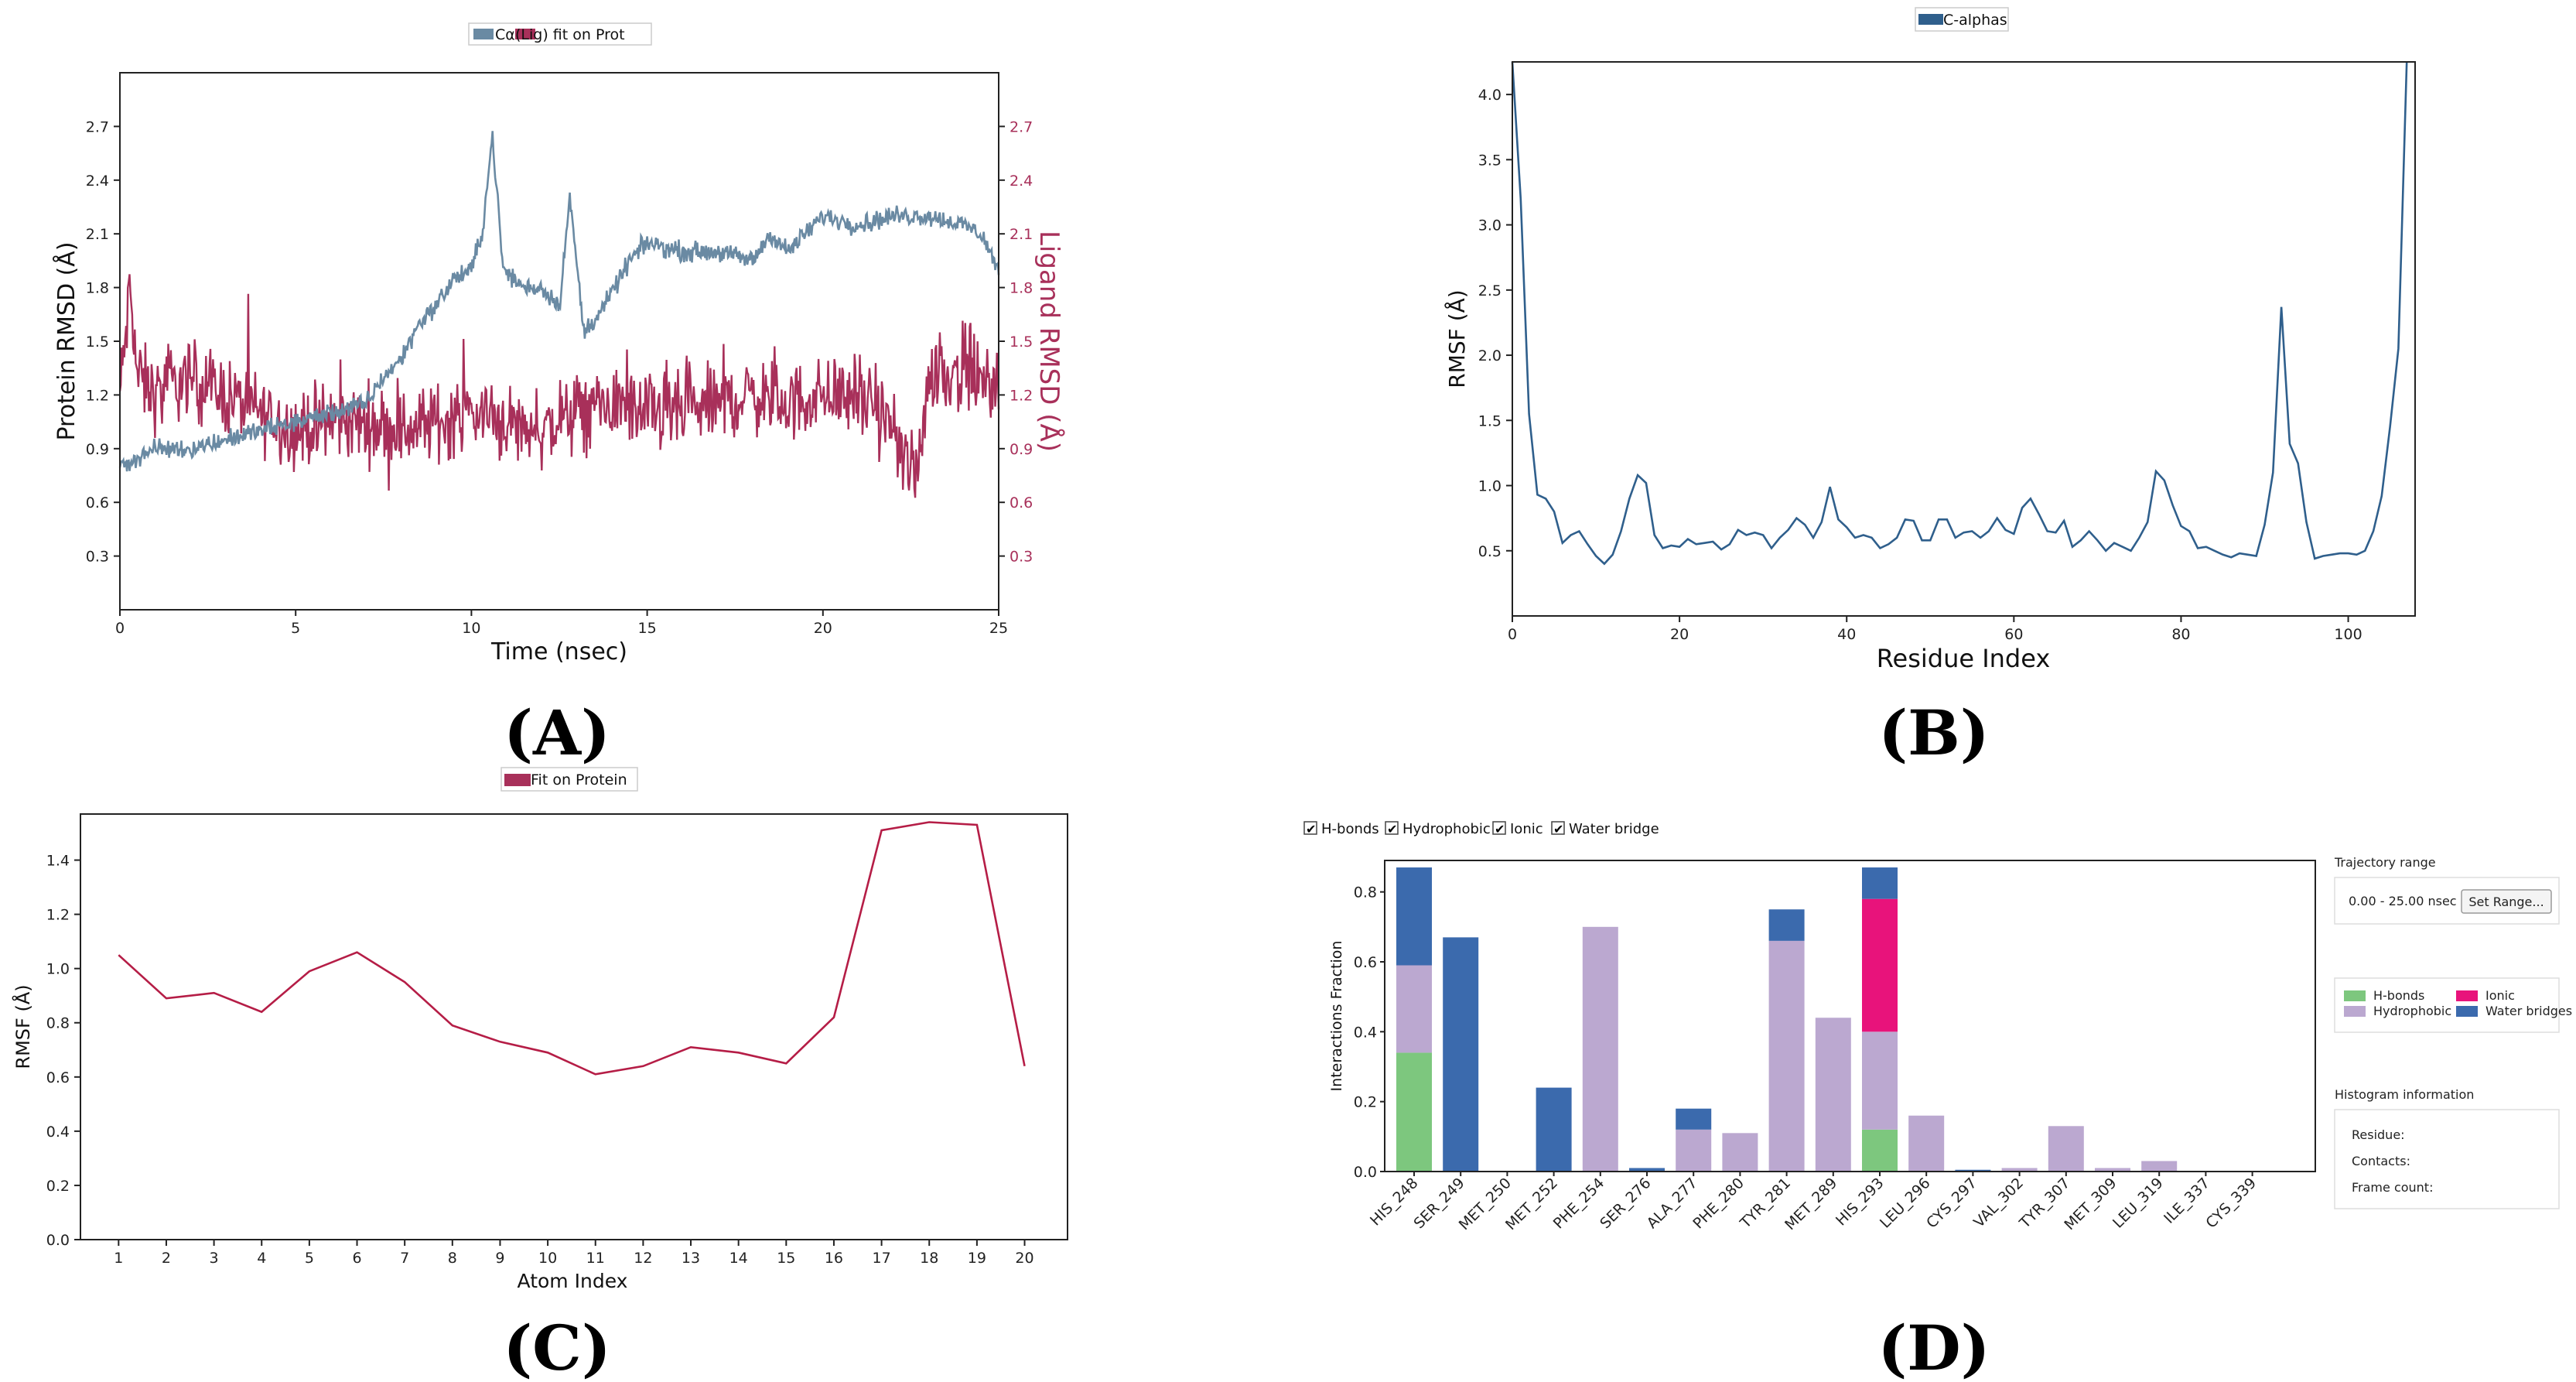 This screenshot has height=1382, width=2576. Describe the element at coordinates (97, 127) in the screenshot. I see `y-tick-label: 2.7` at that location.